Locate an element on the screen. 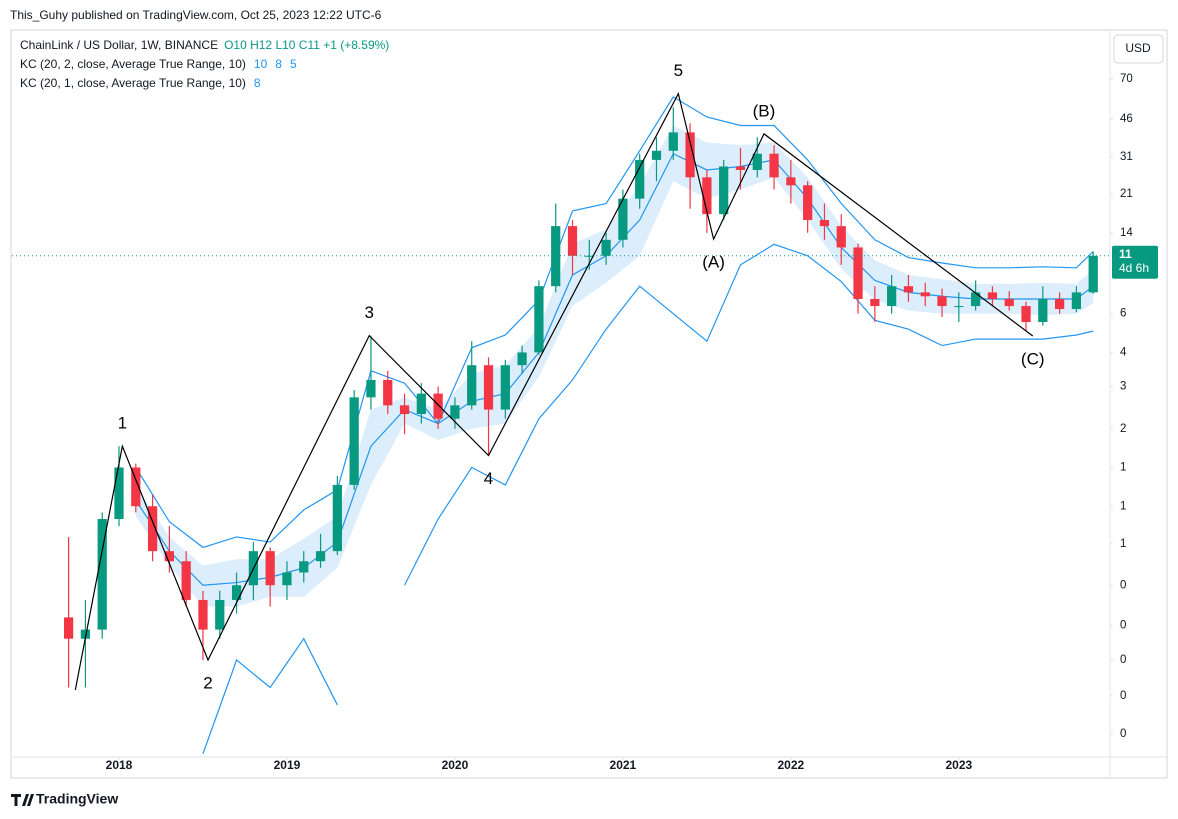  y-tick-label: 6 is located at coordinates (1123, 314).